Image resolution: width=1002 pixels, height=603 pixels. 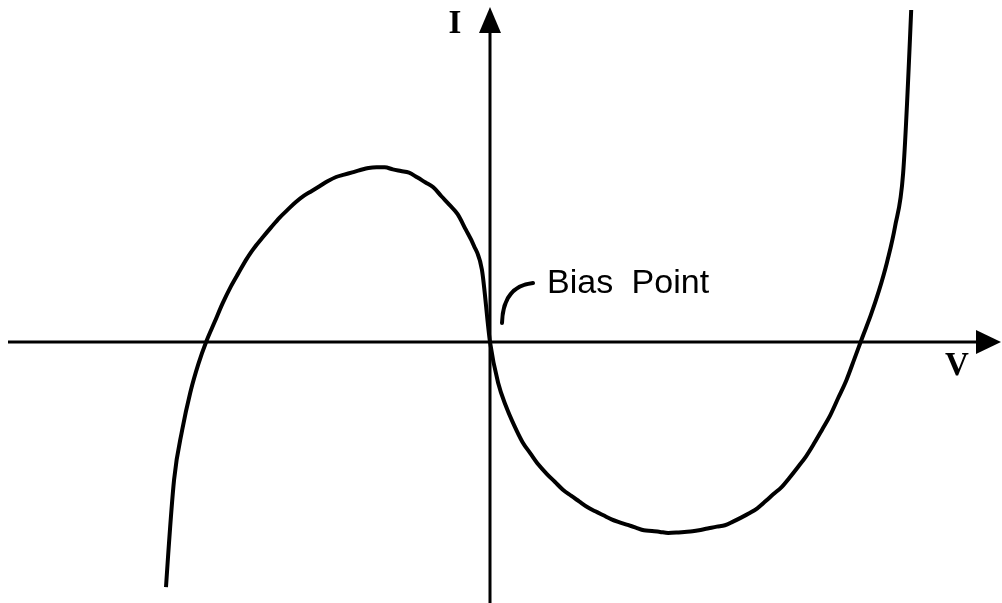 What do you see at coordinates (455, 22) in the screenshot?
I see `y-axis-title: I` at bounding box center [455, 22].